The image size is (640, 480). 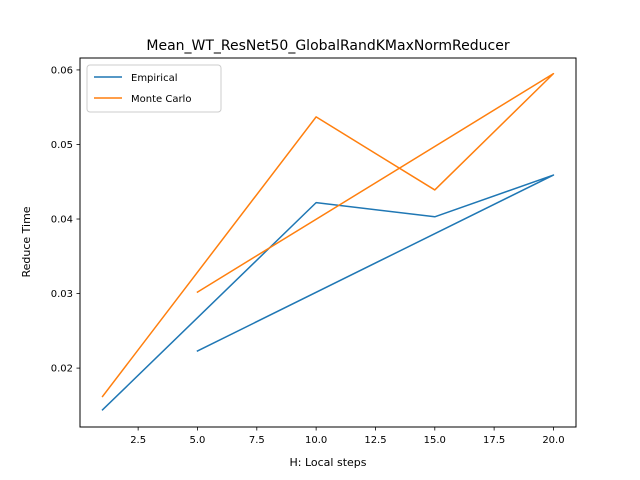 What do you see at coordinates (138, 440) in the screenshot?
I see `x-tick-label: 2.5` at bounding box center [138, 440].